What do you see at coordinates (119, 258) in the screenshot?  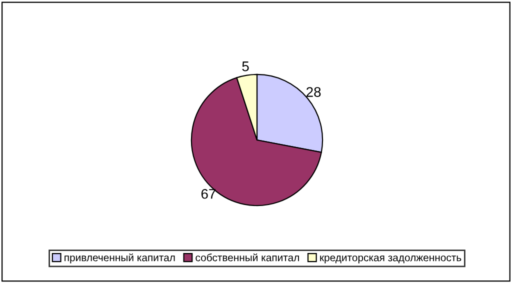 I see `legend-label: привлеченный капитал` at bounding box center [119, 258].